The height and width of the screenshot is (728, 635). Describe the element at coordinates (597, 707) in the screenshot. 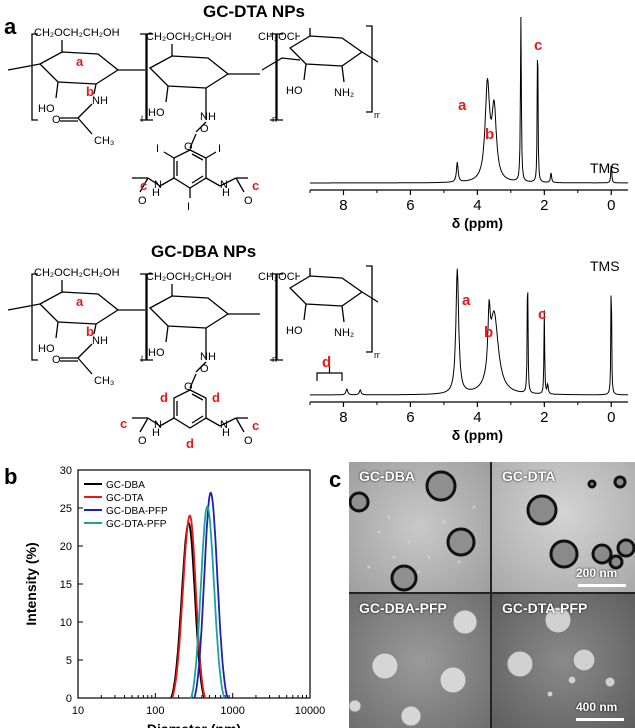

I see `scale-text-400: 400 nm` at that location.